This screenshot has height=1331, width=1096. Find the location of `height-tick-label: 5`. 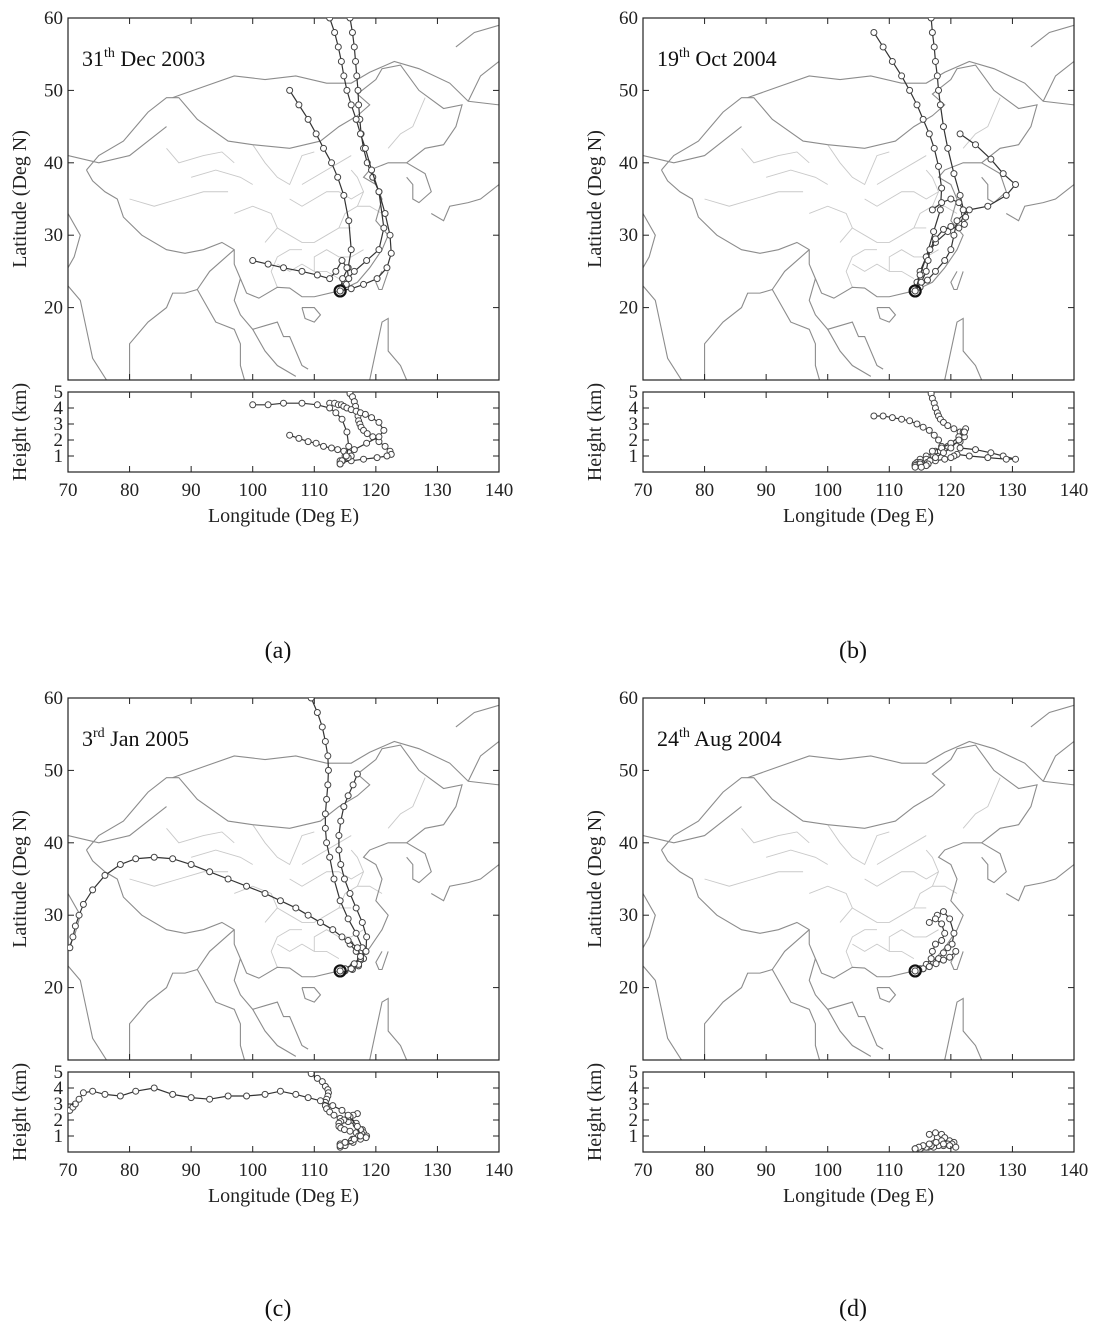

height-tick-label: 5 is located at coordinates (634, 392).